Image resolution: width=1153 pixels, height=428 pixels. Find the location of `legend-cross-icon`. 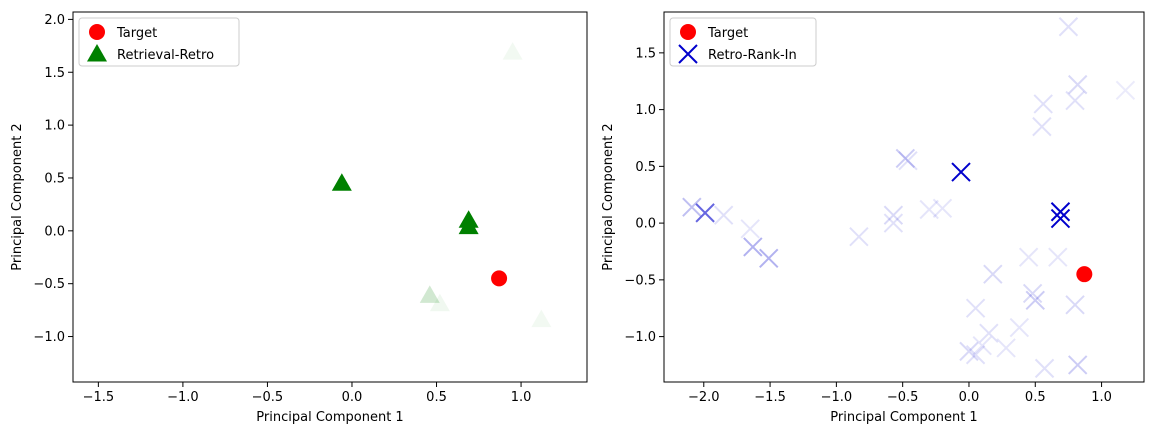

legend-cross-icon is located at coordinates (688, 54).